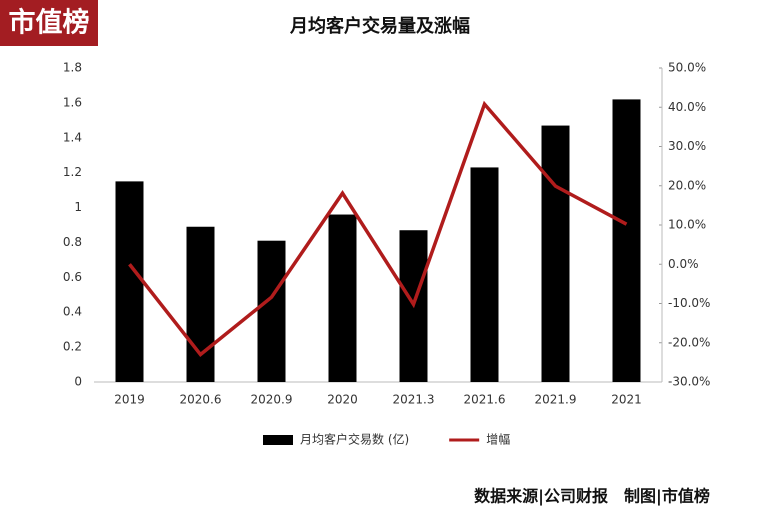 The width and height of the screenshot is (759, 514). What do you see at coordinates (592, 497) in the screenshot?
I see `source: 数据来源|公司财报 制图|市值榜` at bounding box center [592, 497].